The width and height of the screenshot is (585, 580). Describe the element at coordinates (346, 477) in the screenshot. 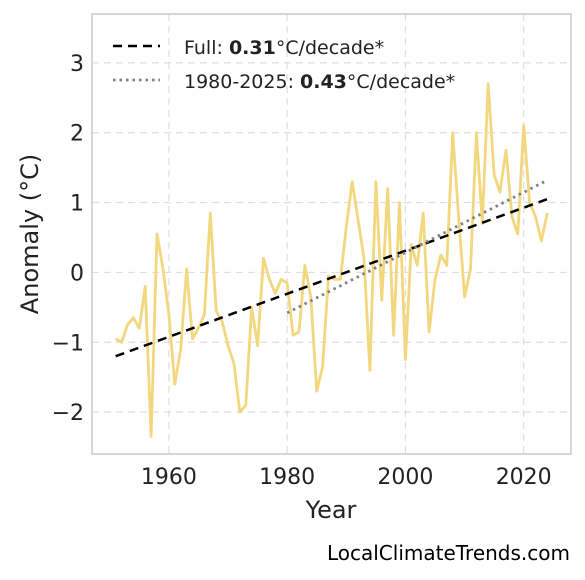

I see `x-axis-ticks: 1960 1980 2000 2020` at that location.